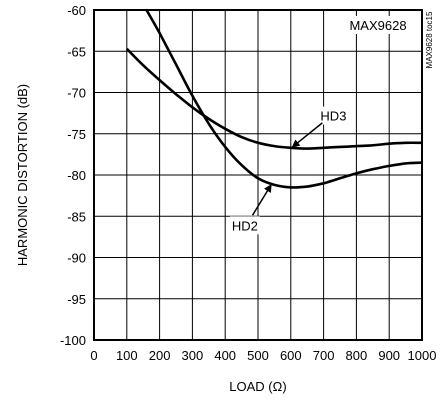 This screenshot has height=405, width=443. Describe the element at coordinates (389, 355) in the screenshot. I see `x-tick-label: 900` at that location.